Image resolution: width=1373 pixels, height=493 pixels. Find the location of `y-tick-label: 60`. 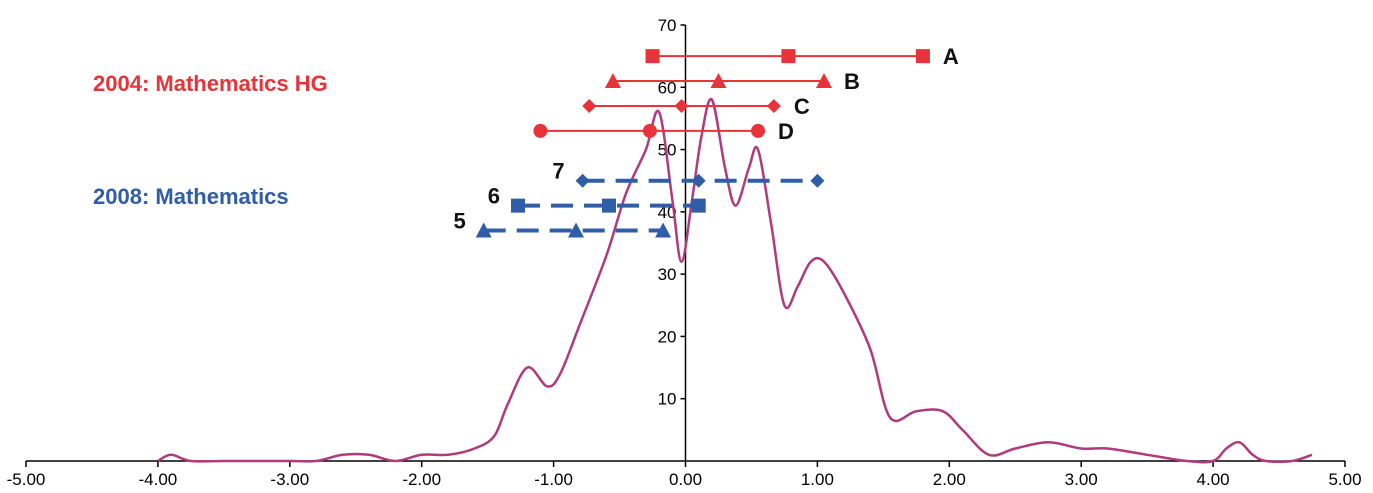

y-tick-label: 60 is located at coordinates (667, 87).